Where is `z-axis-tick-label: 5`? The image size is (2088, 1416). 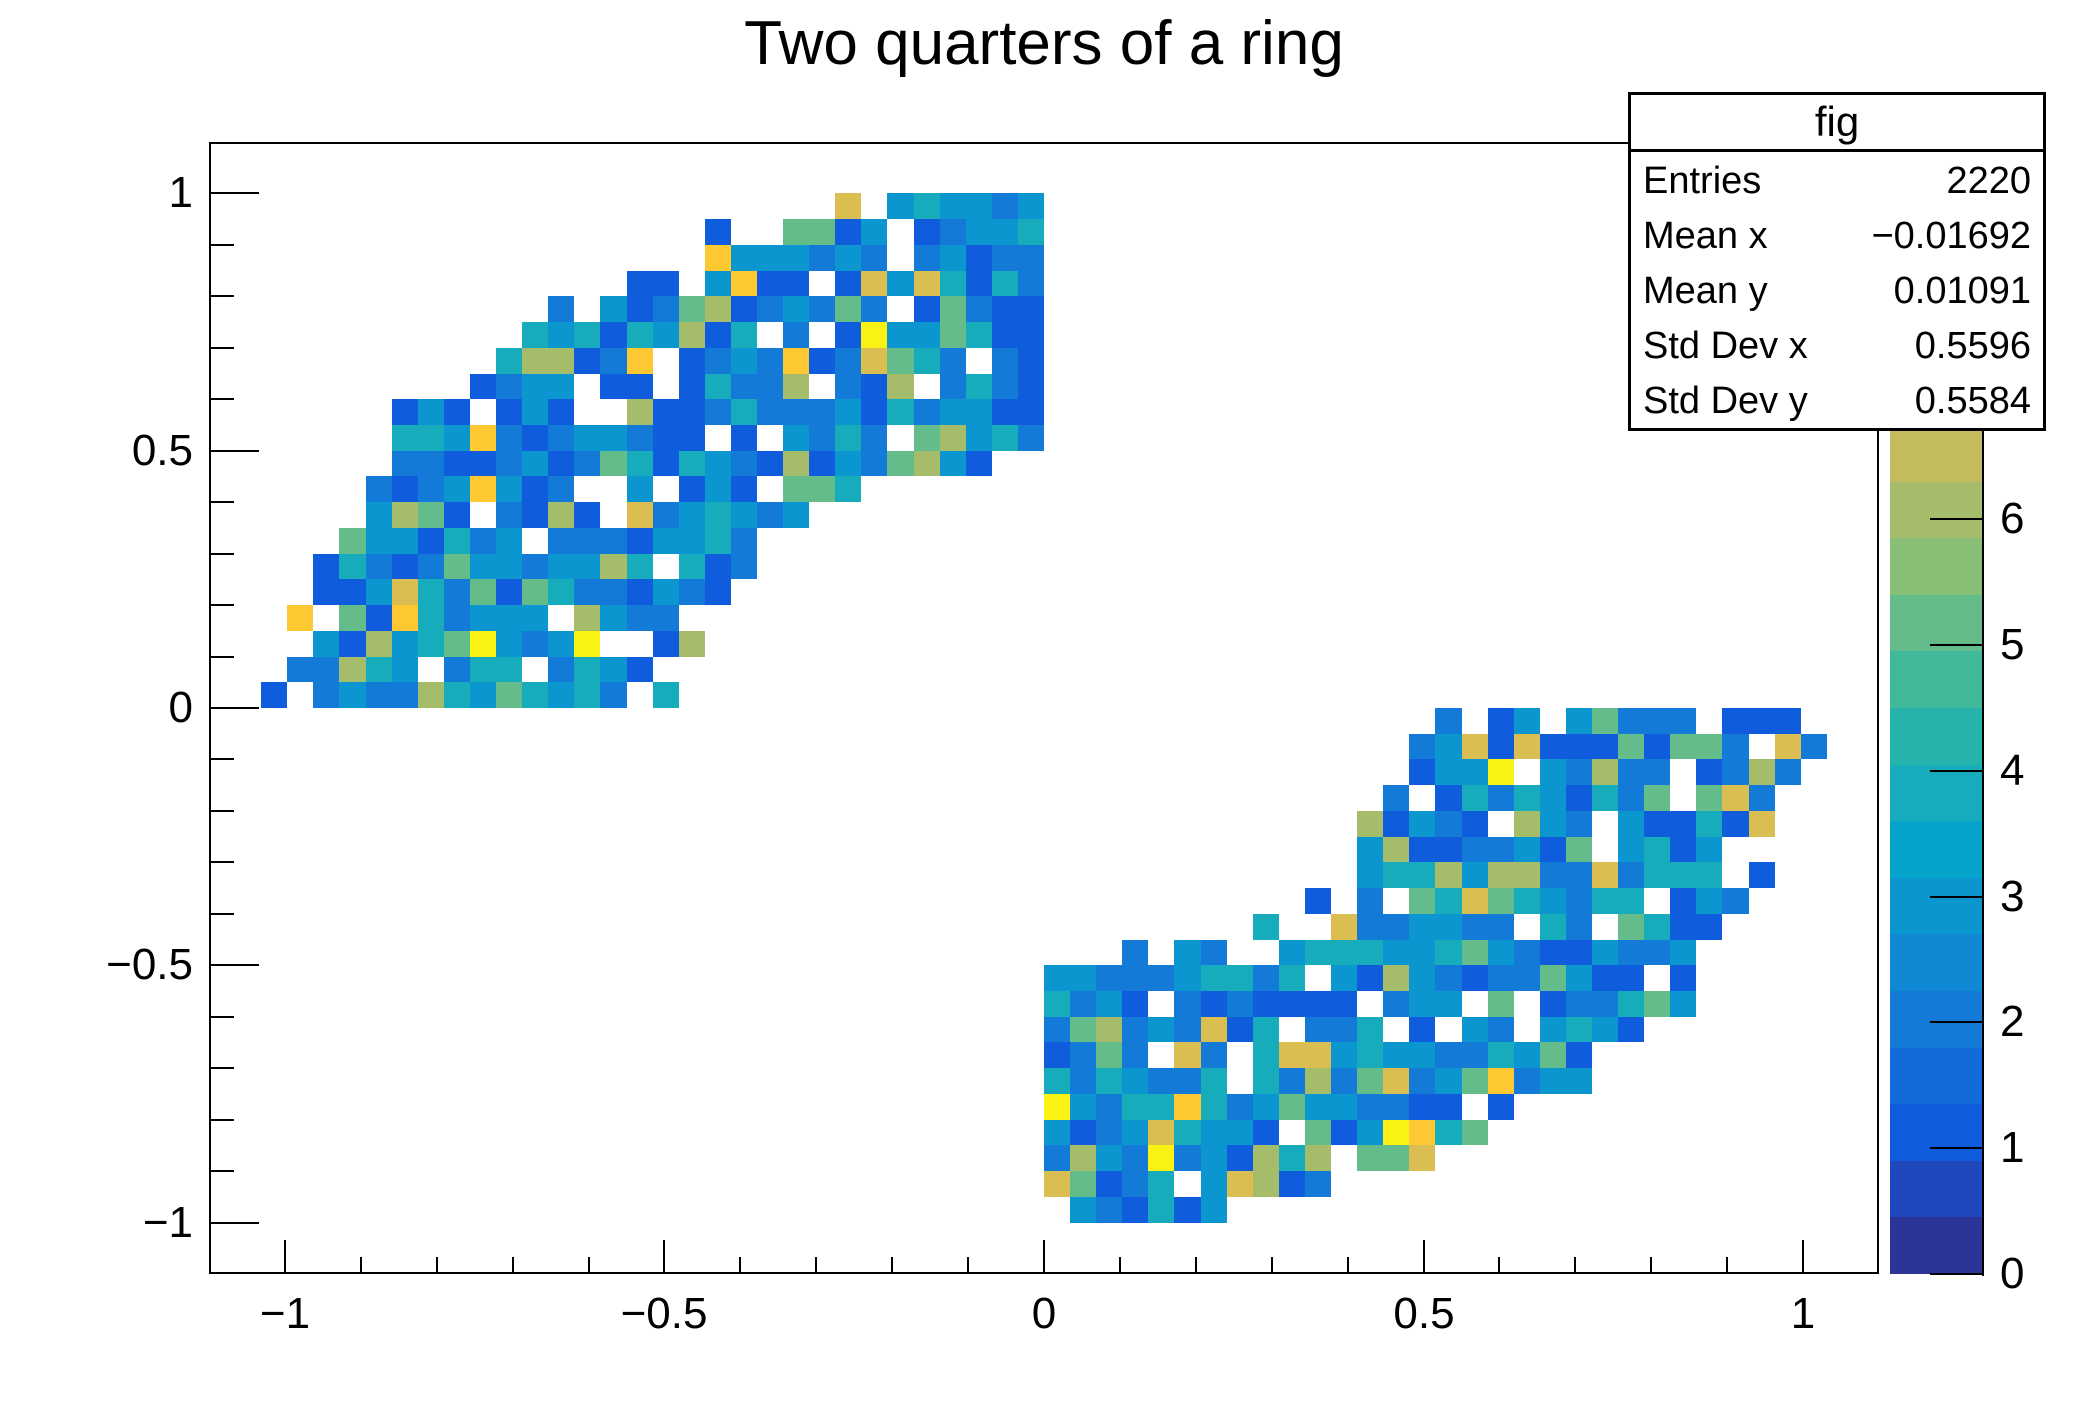 z-axis-tick-label: 5 is located at coordinates (2012, 644).